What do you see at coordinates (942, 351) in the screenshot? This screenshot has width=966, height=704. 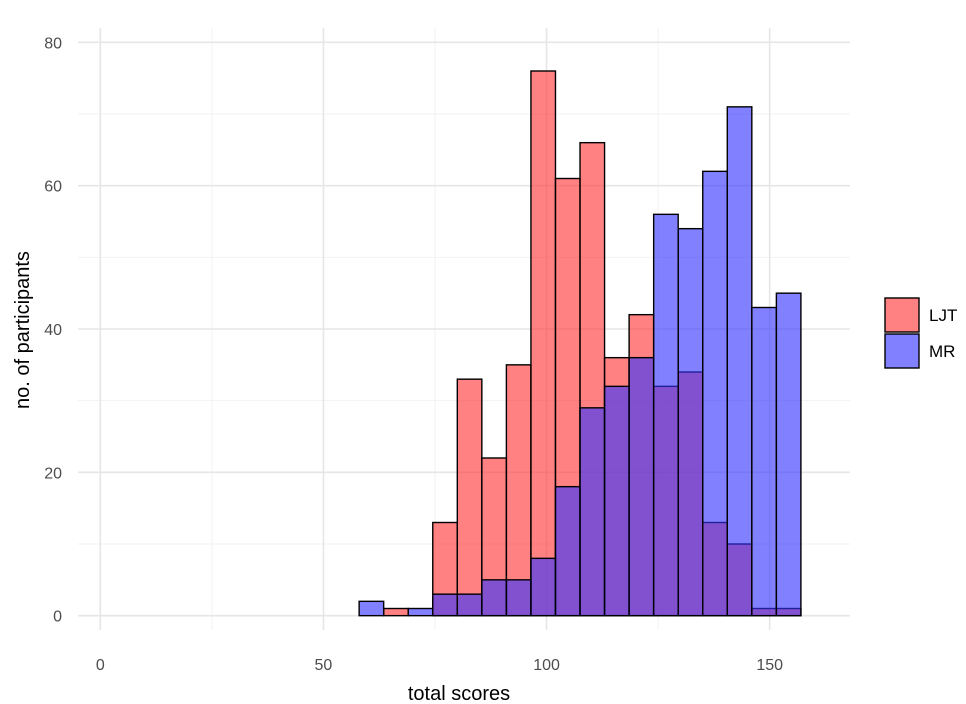 I see `legend-label-mr: MR` at bounding box center [942, 351].